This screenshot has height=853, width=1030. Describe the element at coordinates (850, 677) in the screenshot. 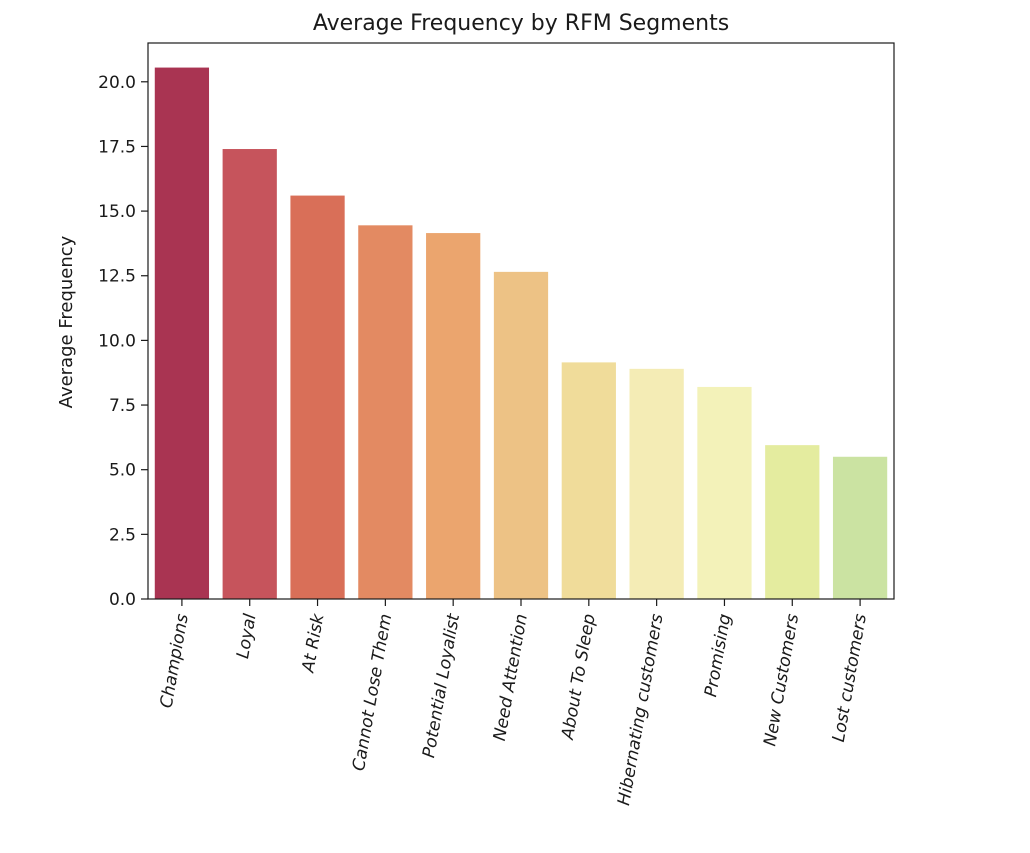

I see `x-tick-label: Lost customers` at that location.